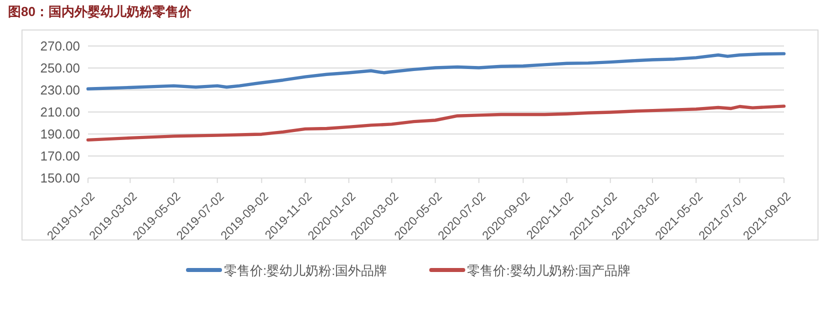 Image resolution: width=830 pixels, height=325 pixels. I want to click on y-tick-label: 170.00, so click(60, 156).